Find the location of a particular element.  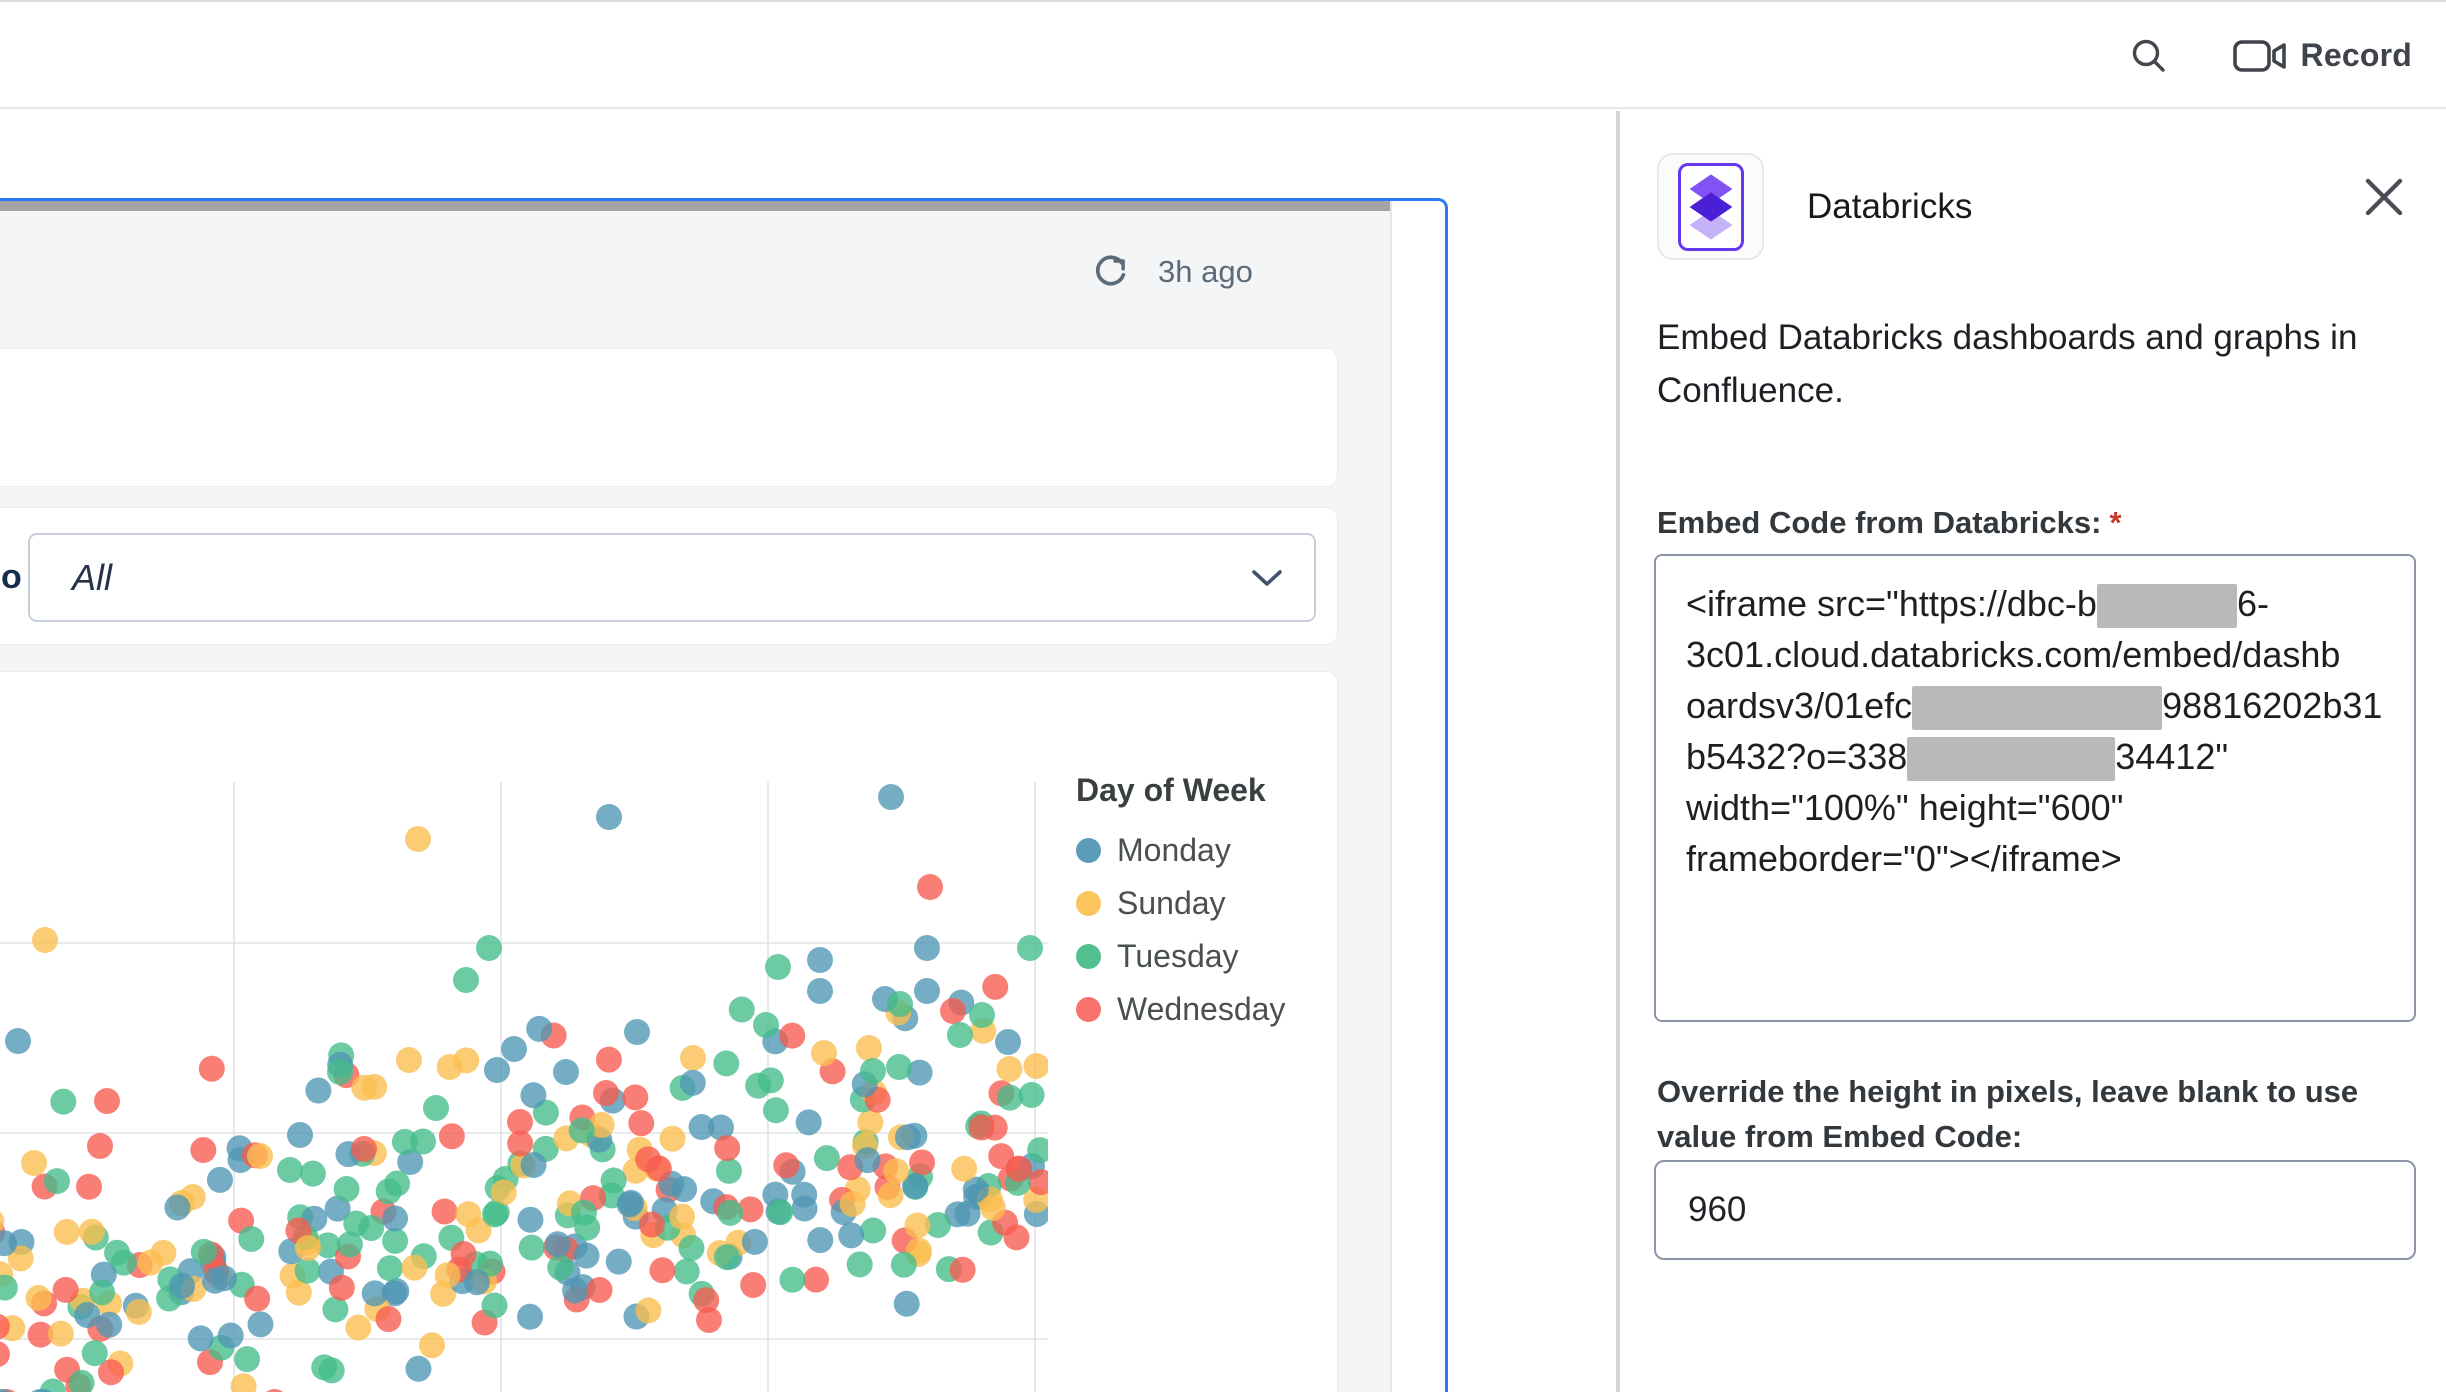

close-panel-button is located at coordinates (2384, 197).